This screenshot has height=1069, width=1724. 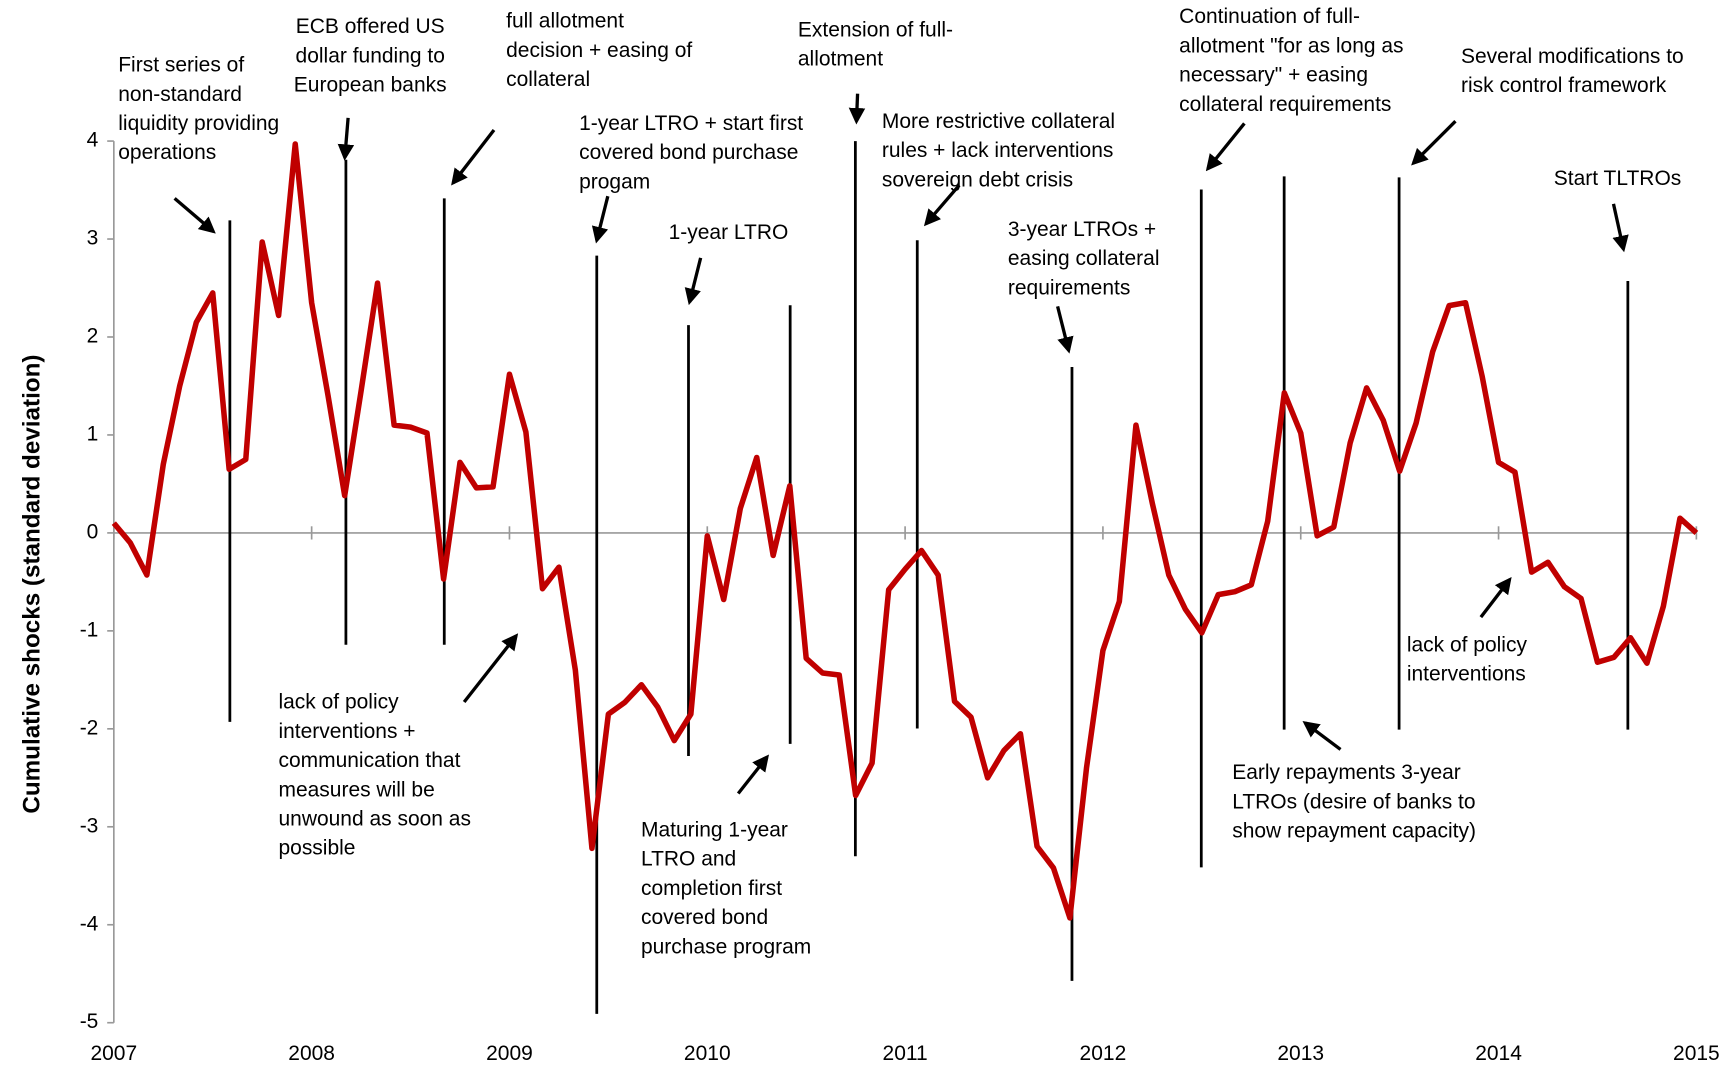 What do you see at coordinates (1285, 104) in the screenshot?
I see `annotation-text: collateral requirements` at bounding box center [1285, 104].